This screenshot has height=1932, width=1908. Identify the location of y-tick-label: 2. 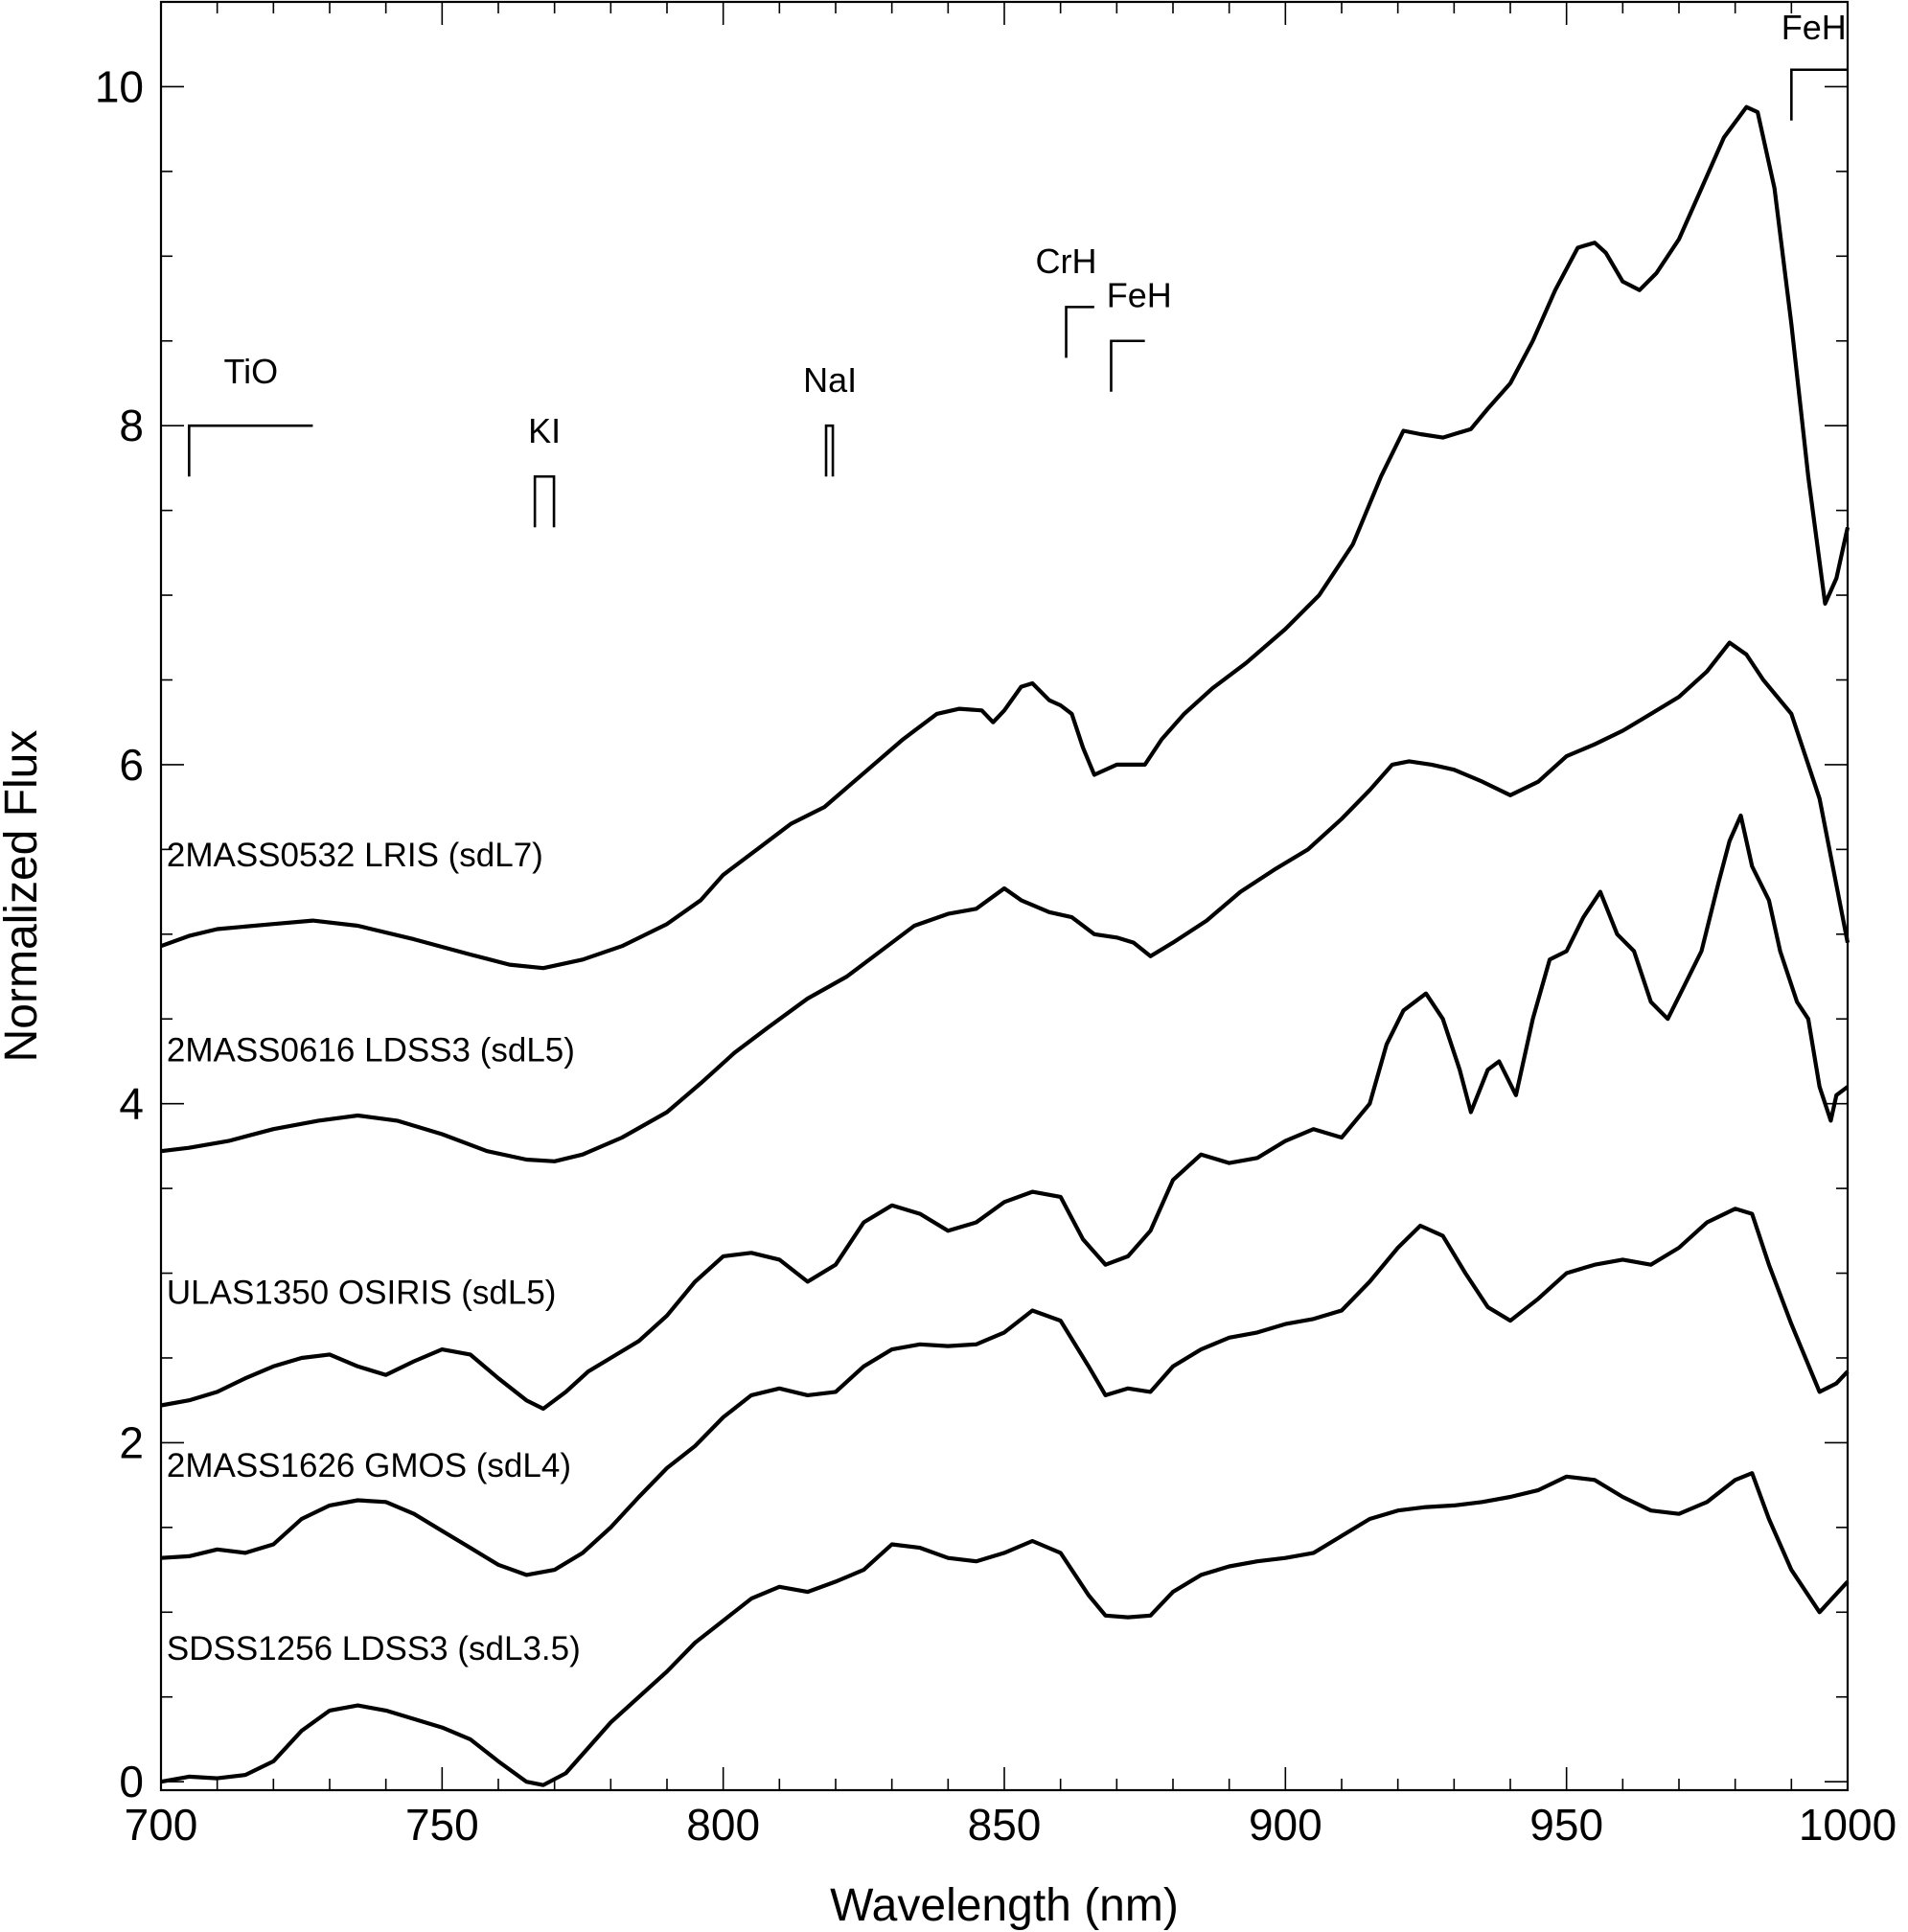
(131, 1442).